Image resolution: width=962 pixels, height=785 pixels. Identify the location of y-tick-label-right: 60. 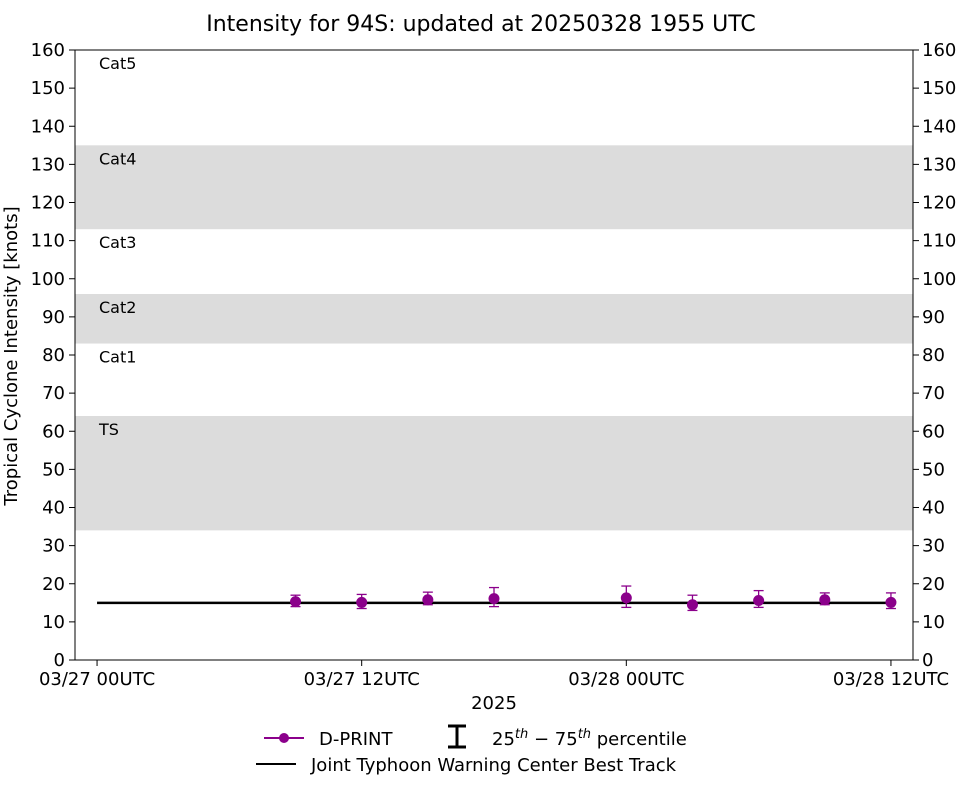
(933, 431).